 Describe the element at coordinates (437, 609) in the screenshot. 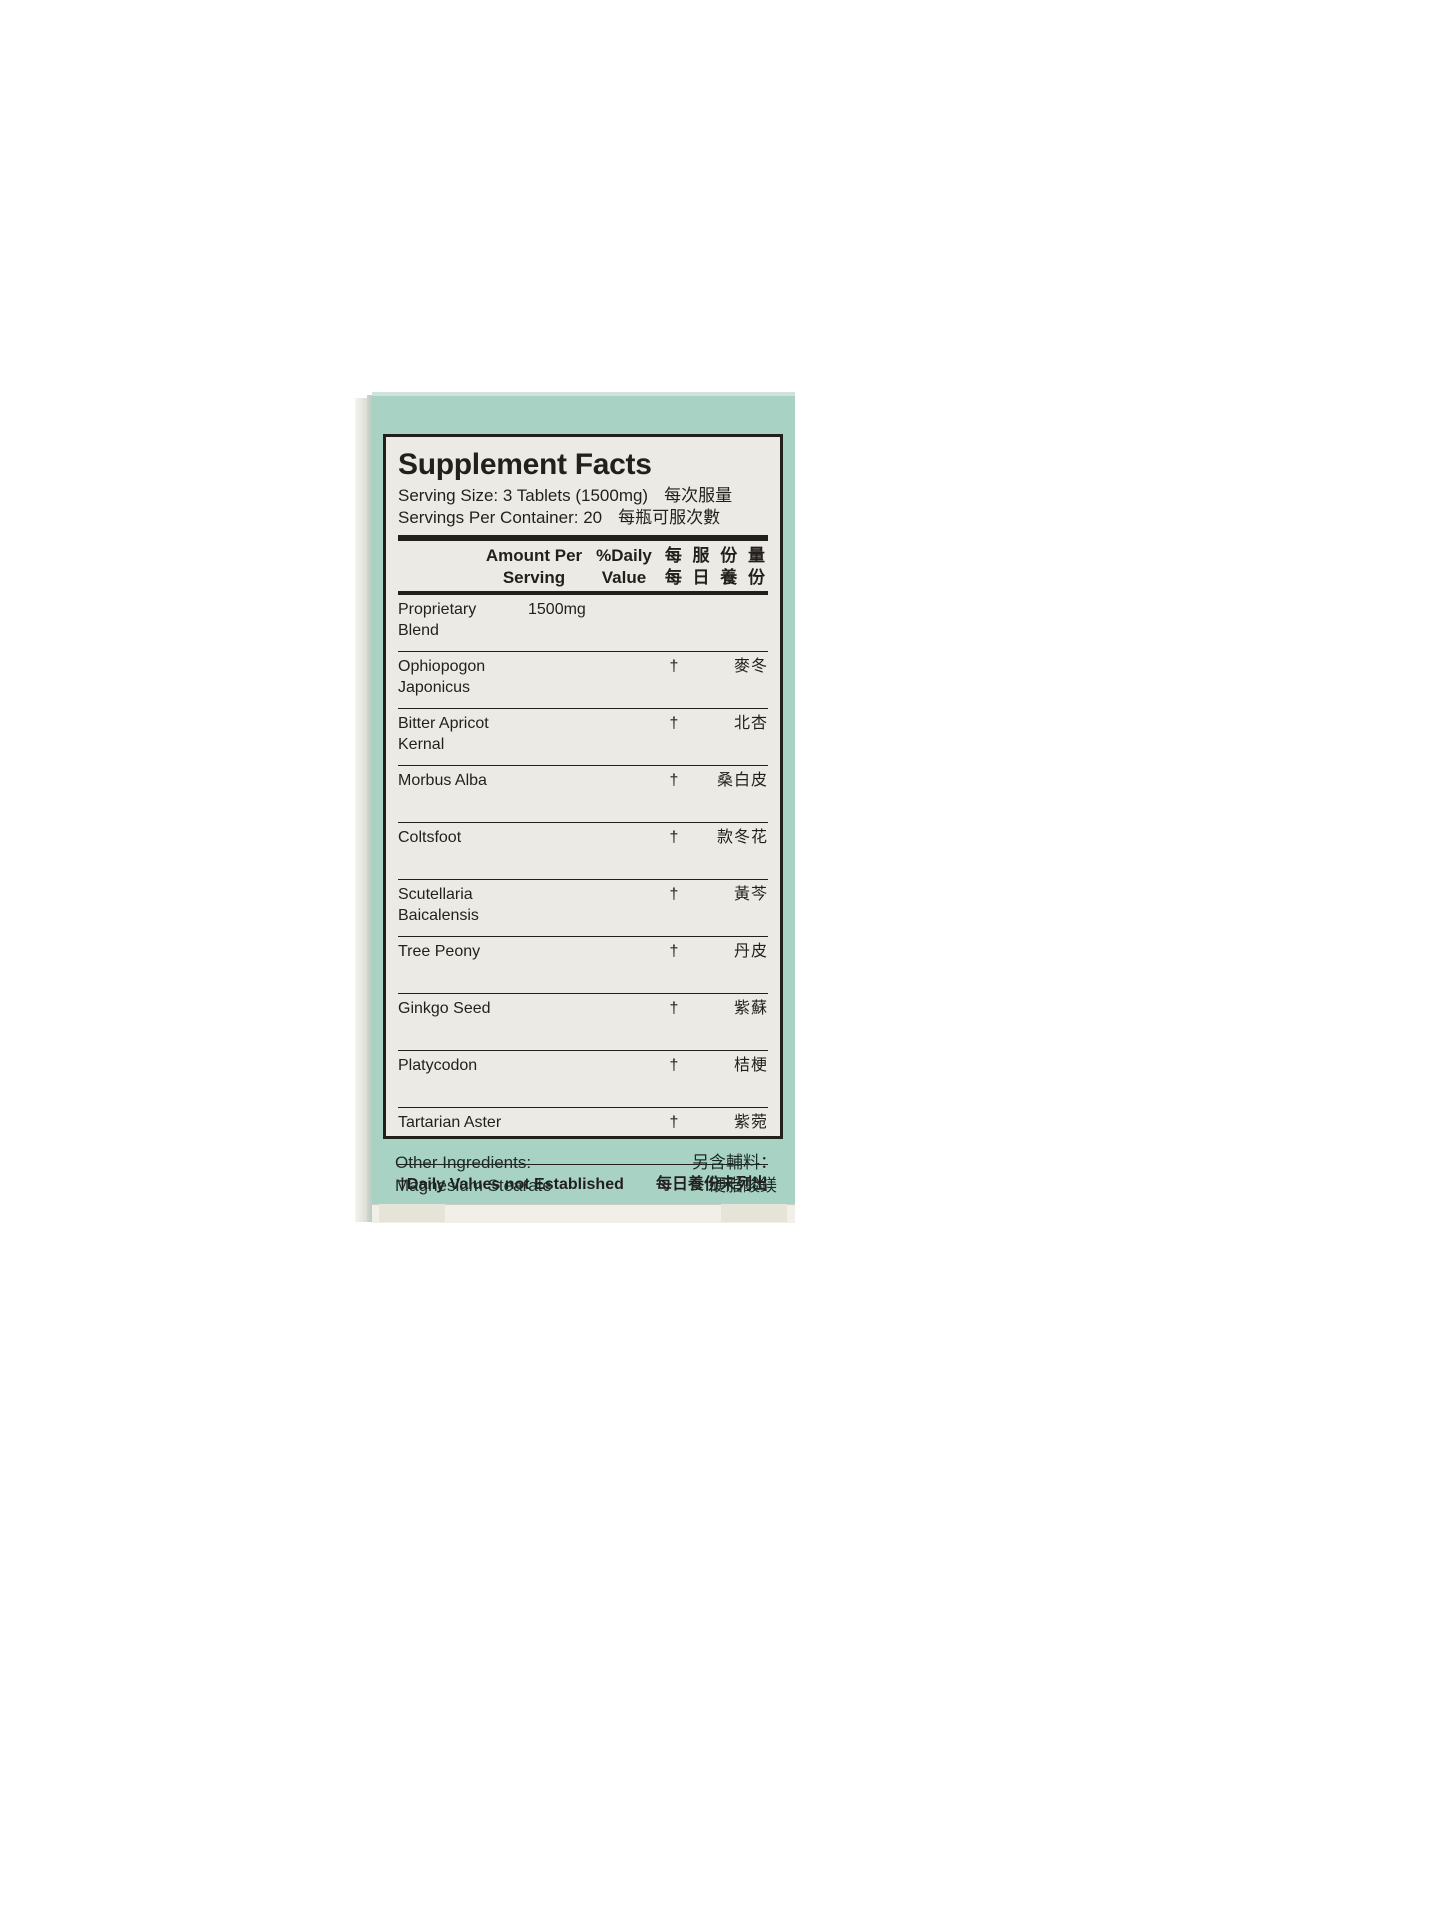

I see `row-name-line1: Proprietary` at that location.